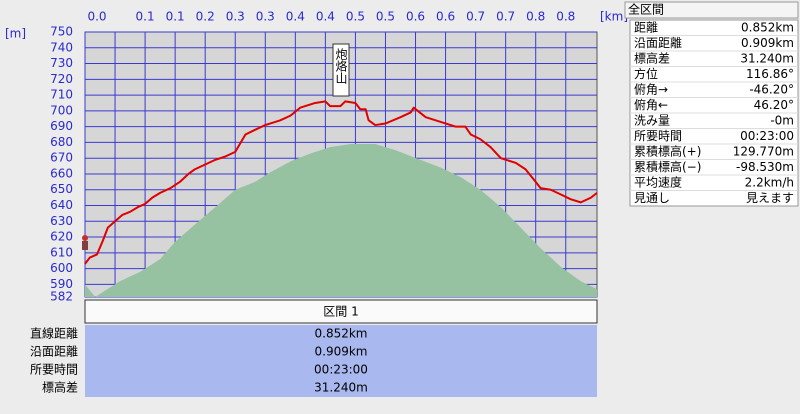  I want to click on summary-value: -0m, so click(782, 120).